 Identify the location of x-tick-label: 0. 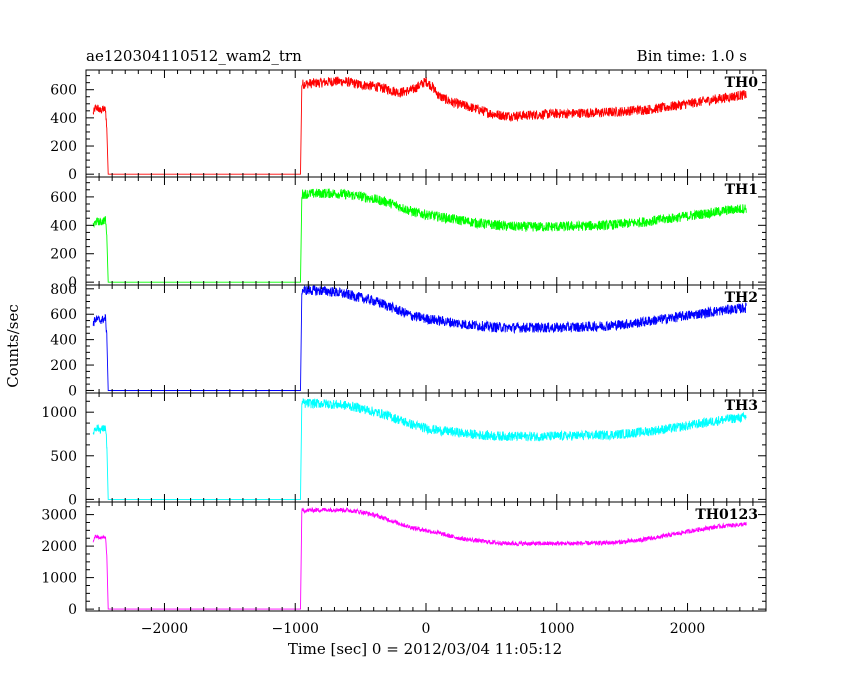
(426, 629).